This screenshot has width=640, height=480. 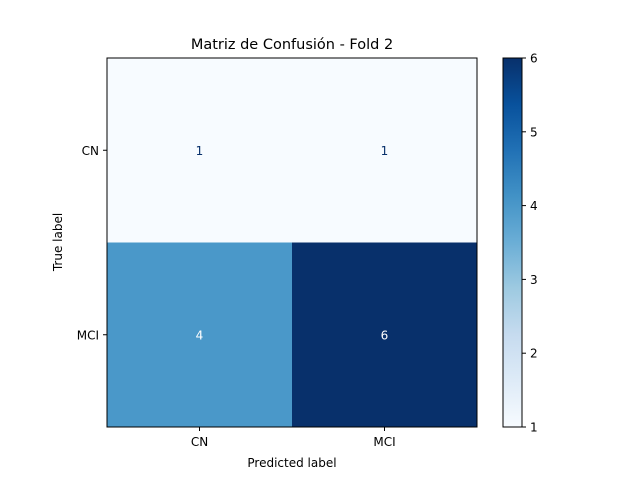 What do you see at coordinates (534, 132) in the screenshot?
I see `colorbar-tick-label: 5` at bounding box center [534, 132].